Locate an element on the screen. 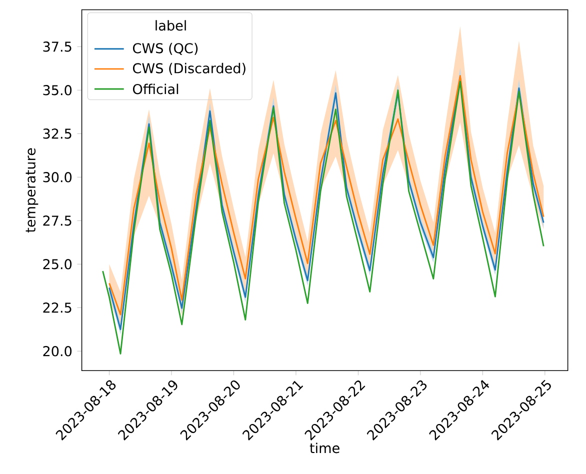  x-axis-title: time is located at coordinates (325, 448).